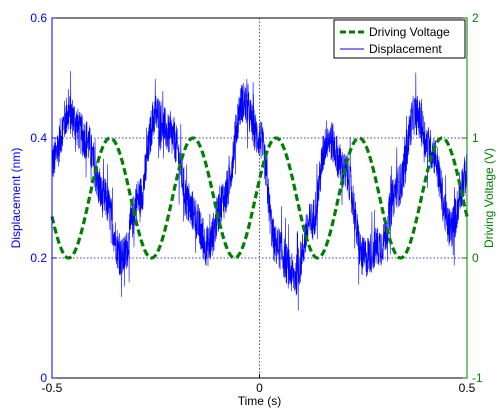  Describe the element at coordinates (475, 258) in the screenshot. I see `y-right-tick-label: 0` at that location.